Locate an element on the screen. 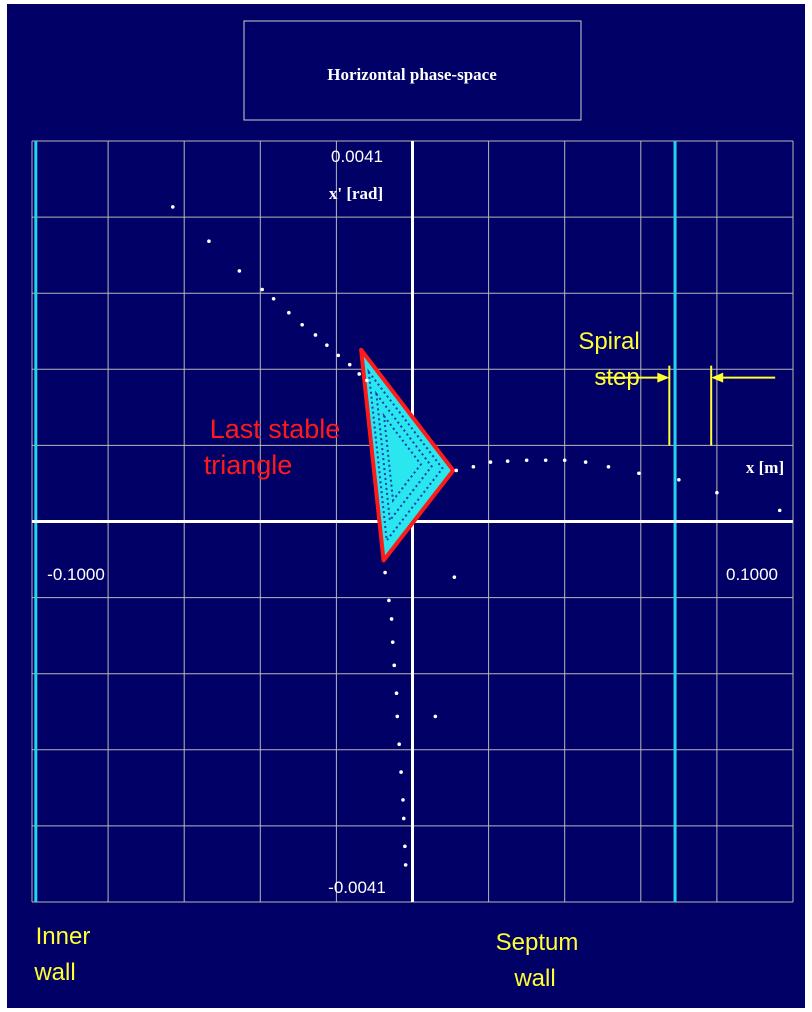 The height and width of the screenshot is (1012, 812). y-min-tick-label: -0.0041 is located at coordinates (357, 887).